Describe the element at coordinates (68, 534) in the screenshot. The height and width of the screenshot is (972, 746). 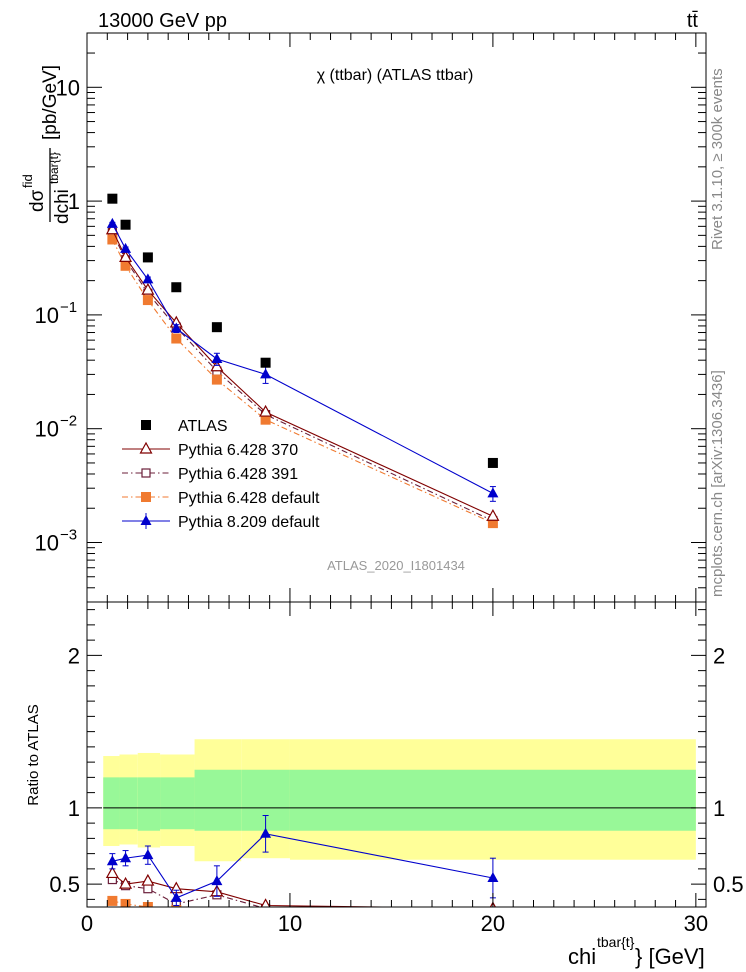
I see `y-tick-label-exp: −3` at that location.